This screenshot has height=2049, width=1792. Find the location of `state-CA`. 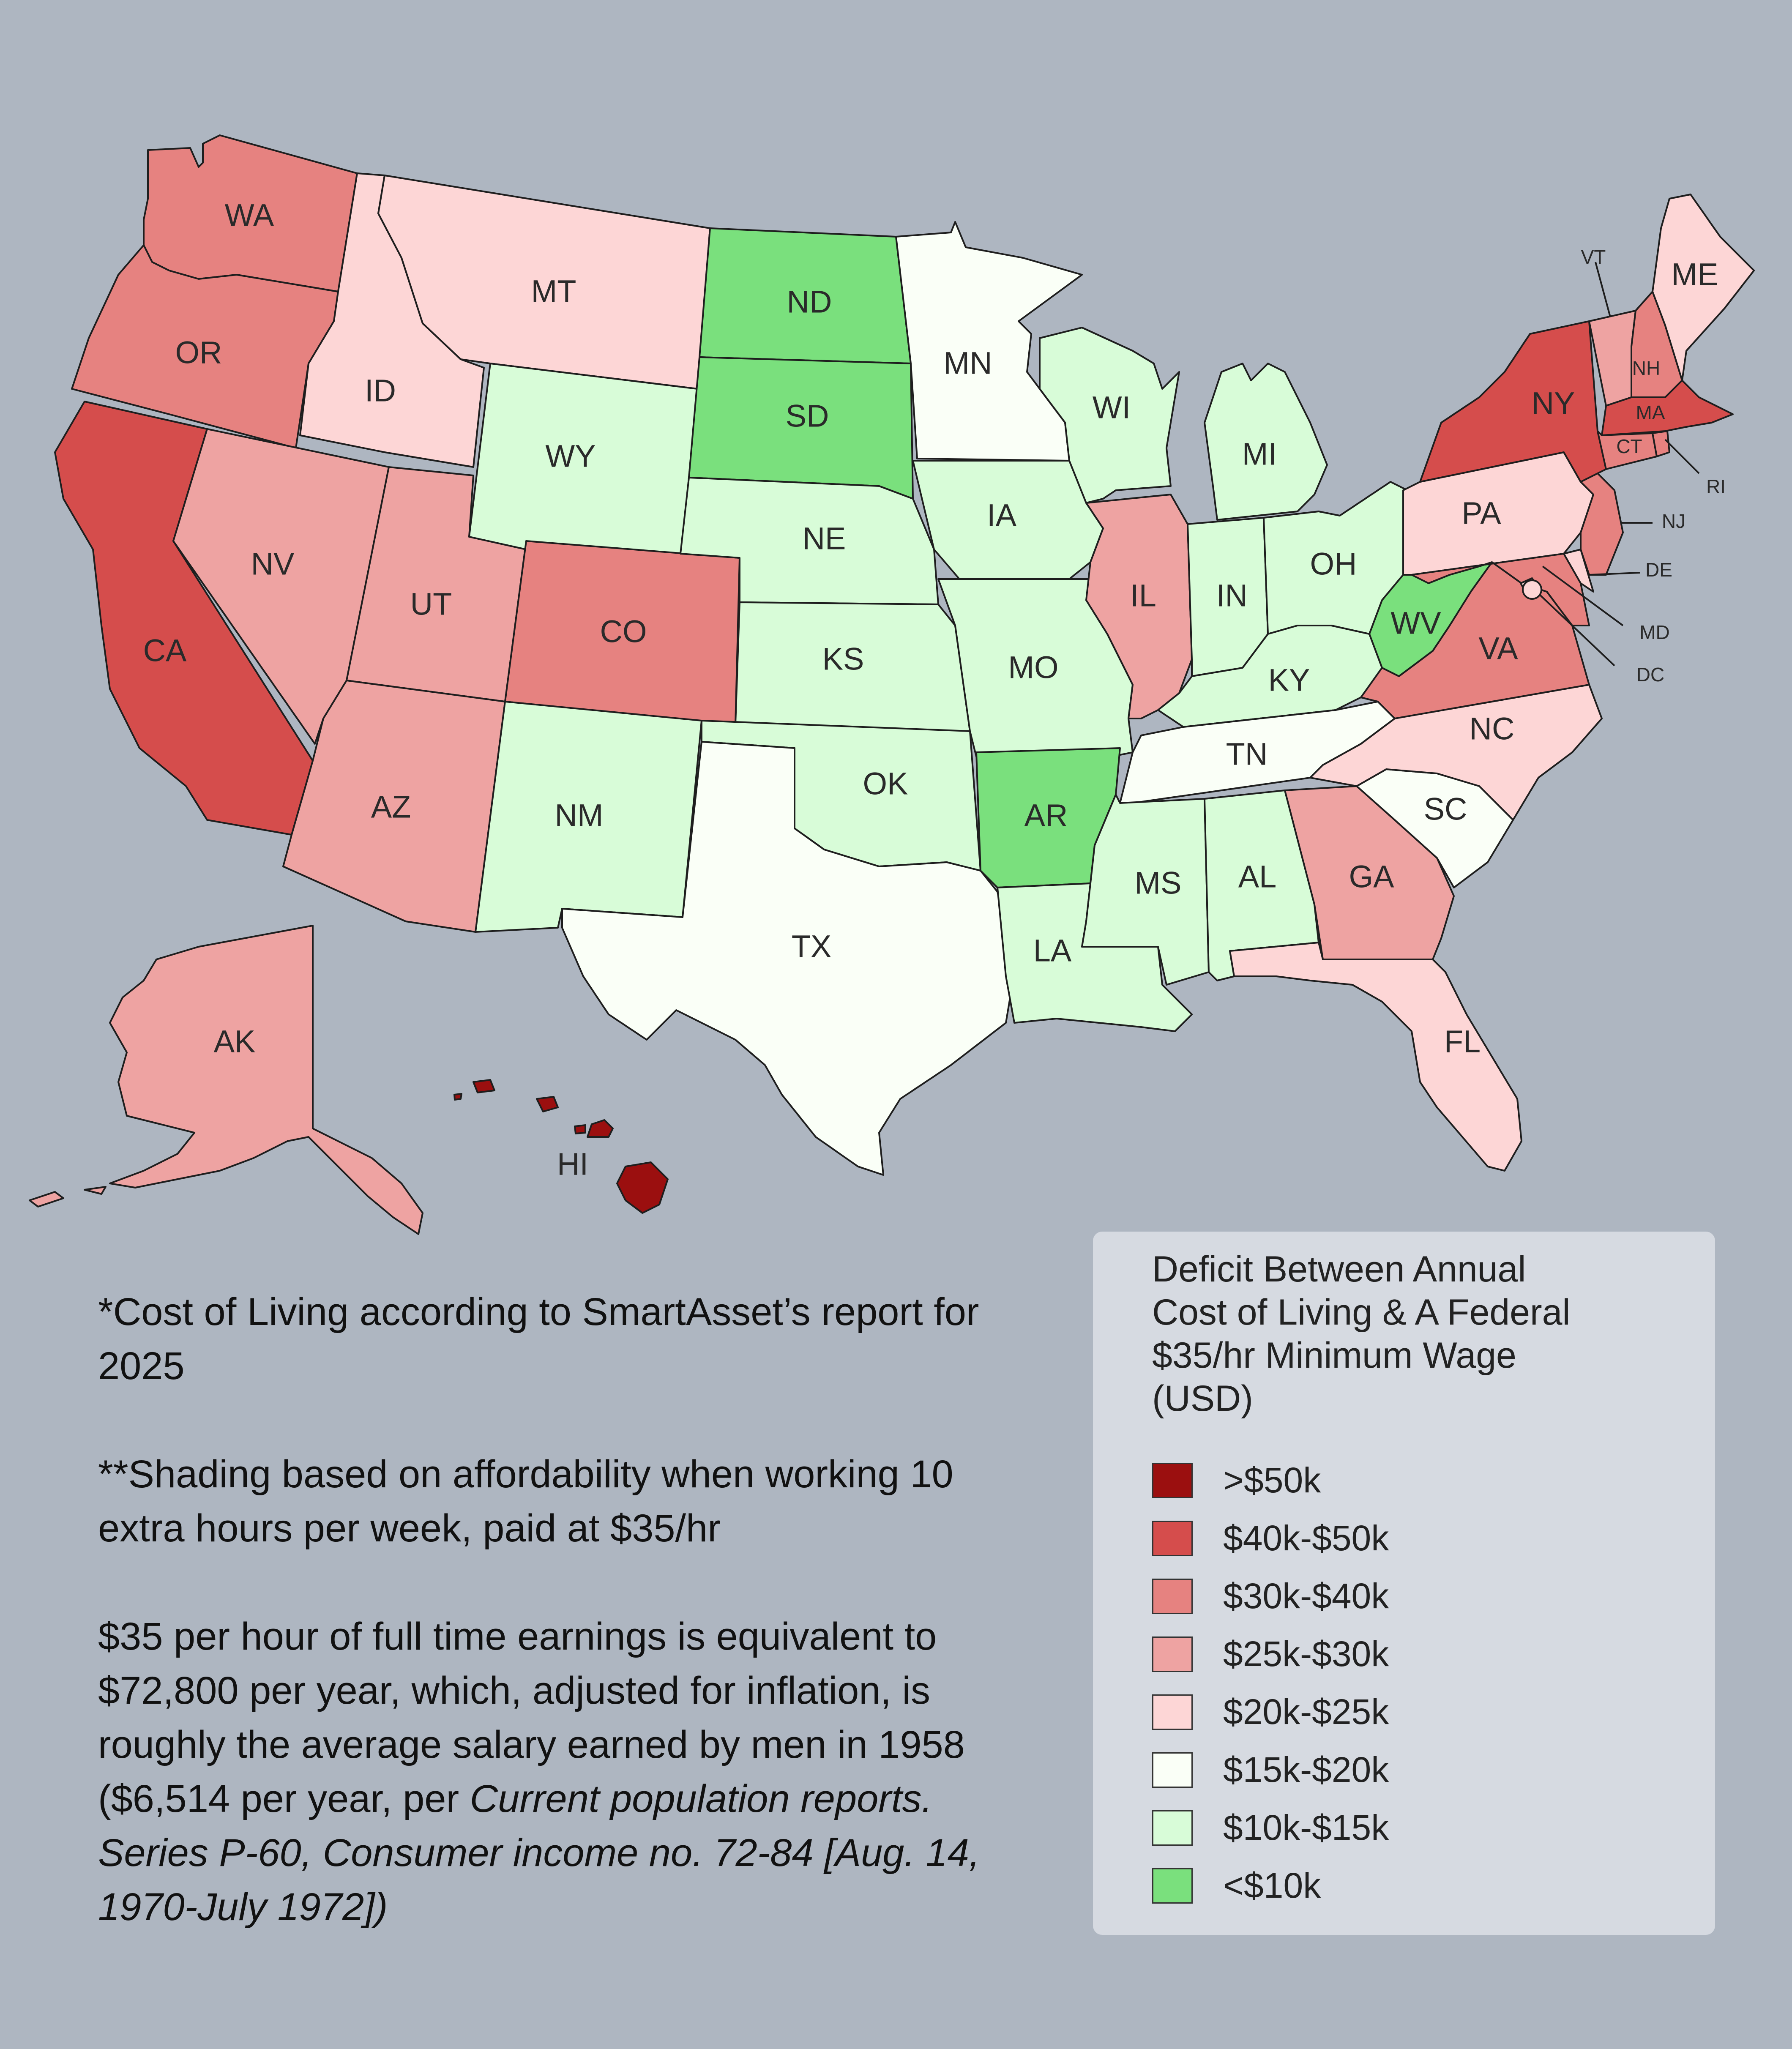

state-CA is located at coordinates (184, 618).